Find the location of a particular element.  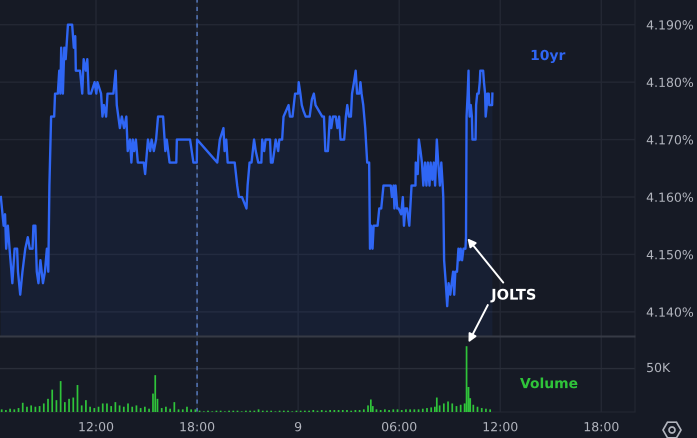

y-tick-label: 4.150% is located at coordinates (670, 255).